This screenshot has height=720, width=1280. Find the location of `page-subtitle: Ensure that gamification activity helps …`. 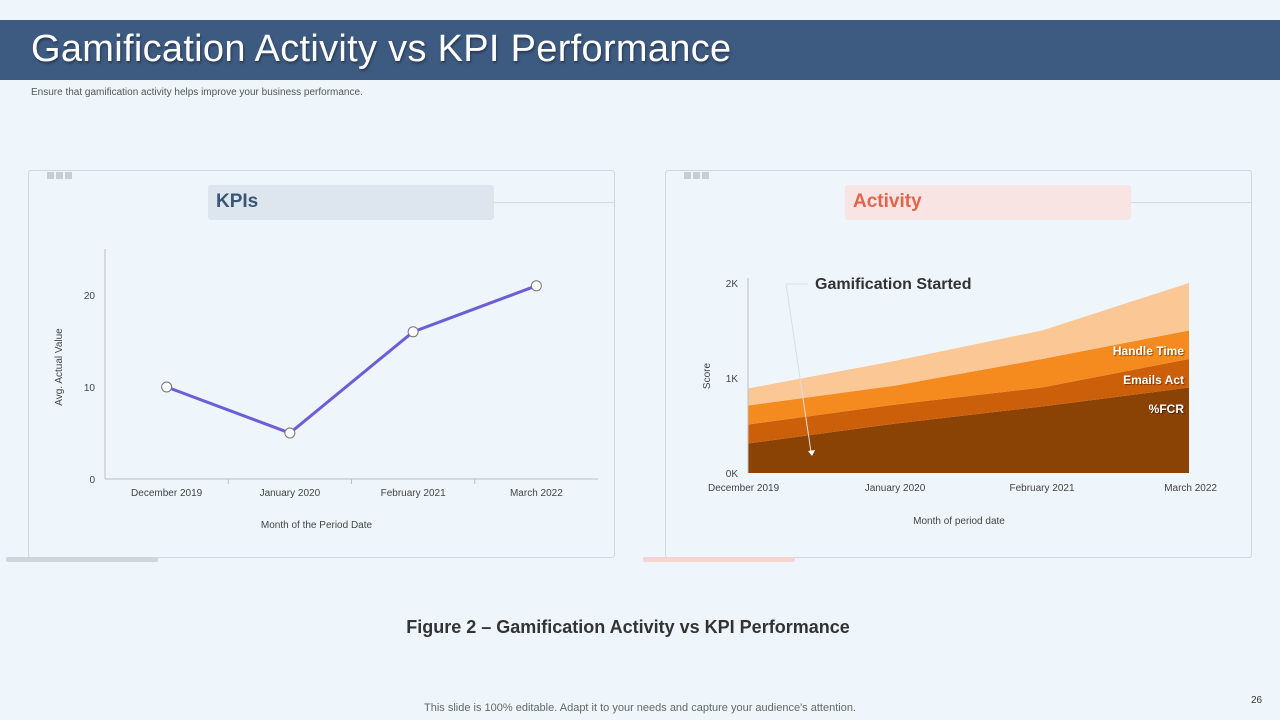

page-subtitle: Ensure that gamification activity helps … is located at coordinates (197, 92).